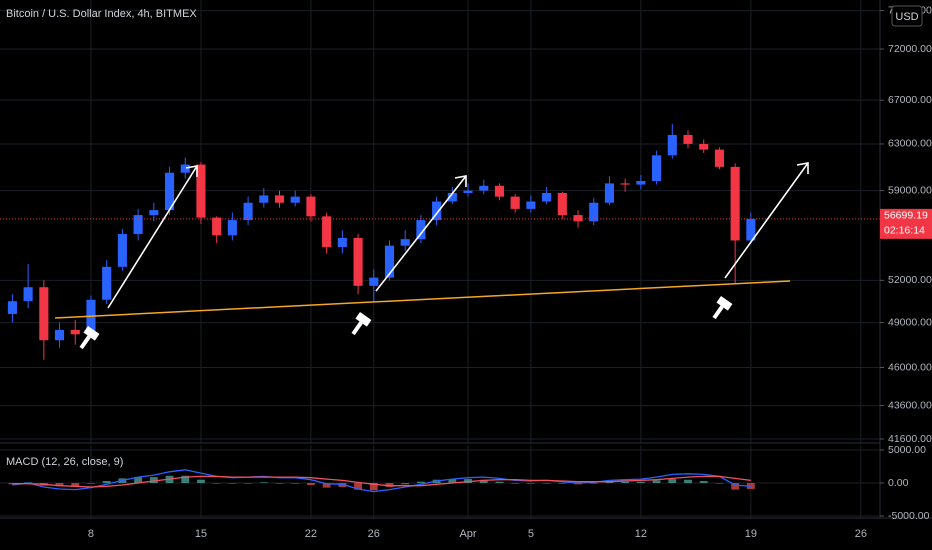 This screenshot has width=932, height=550. Describe the element at coordinates (910, 280) in the screenshot. I see `y-tick-label: 52000.00` at that location.